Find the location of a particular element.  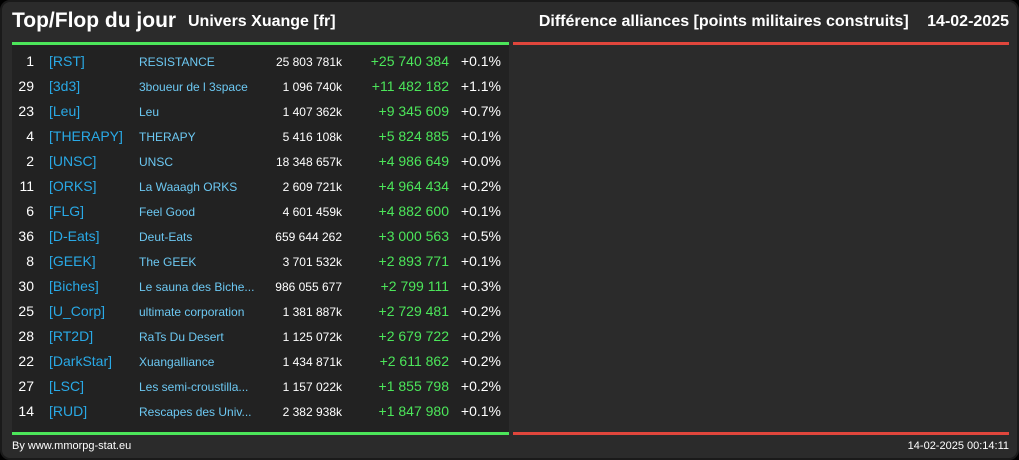

top-divider-green is located at coordinates (260, 43).